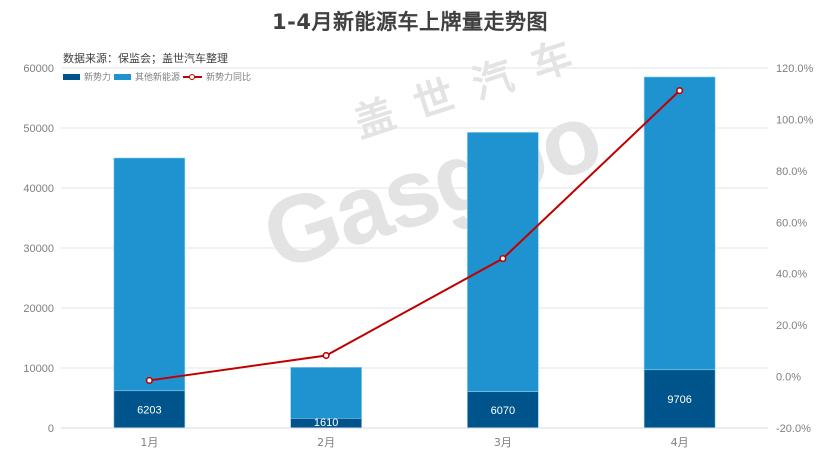 The height and width of the screenshot is (461, 820). Describe the element at coordinates (680, 442) in the screenshot. I see `x-axis-category-label: 4月` at that location.